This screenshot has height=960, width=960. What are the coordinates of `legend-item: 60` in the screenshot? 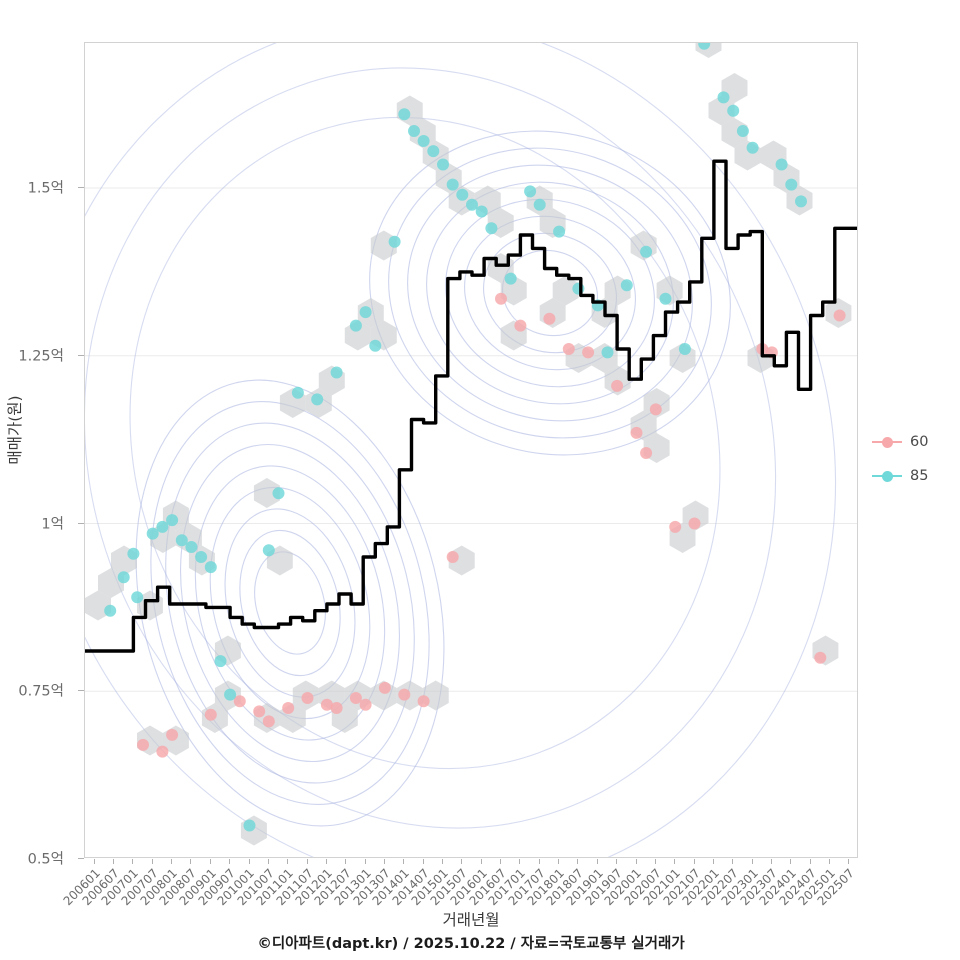 It's located at (915, 442).